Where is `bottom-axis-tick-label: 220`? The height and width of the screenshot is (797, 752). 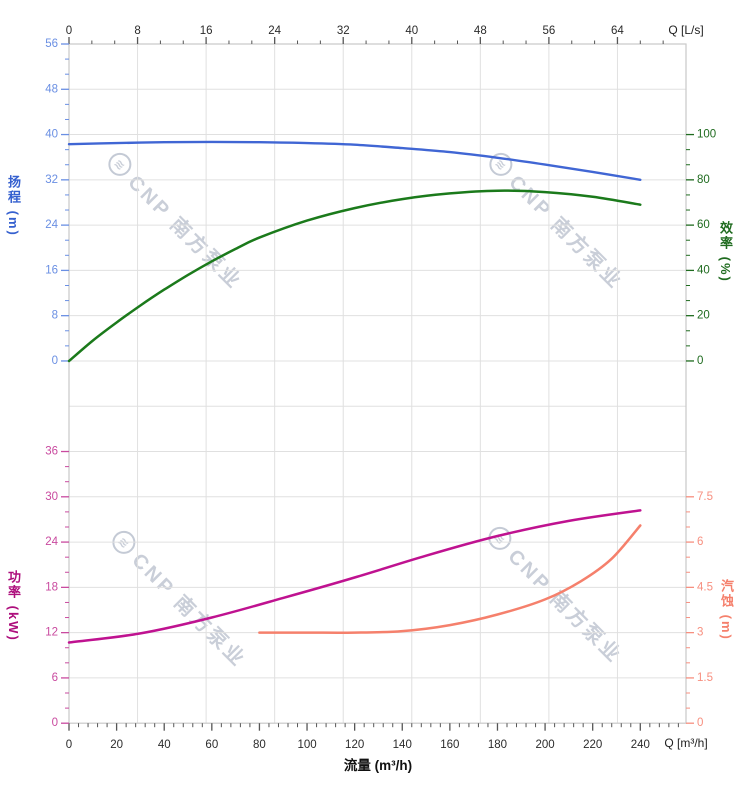
bottom-axis-tick-label: 220 is located at coordinates (592, 745).